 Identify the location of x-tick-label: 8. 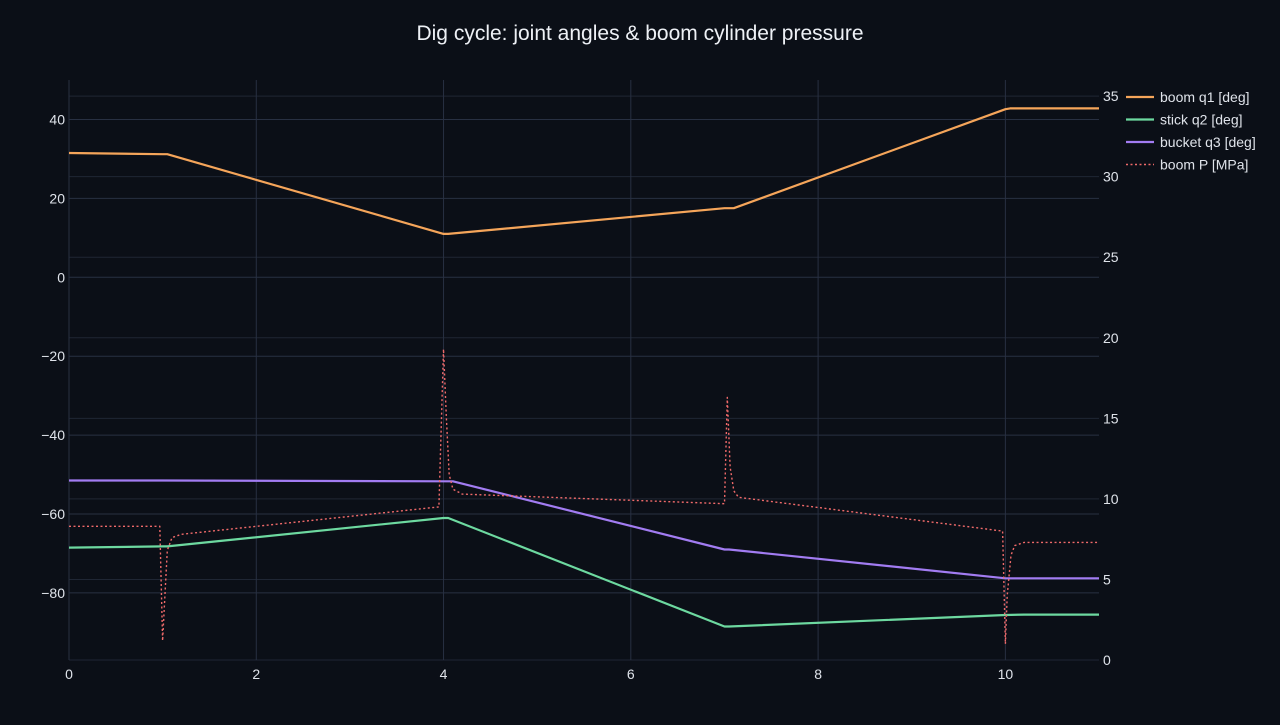
(818, 674).